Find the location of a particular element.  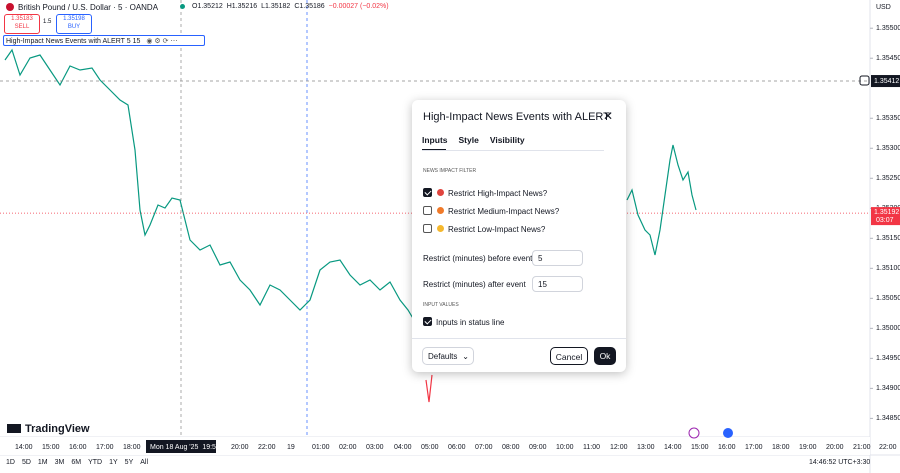

change: −0.00027 (−0.02%) is located at coordinates (358, 6).